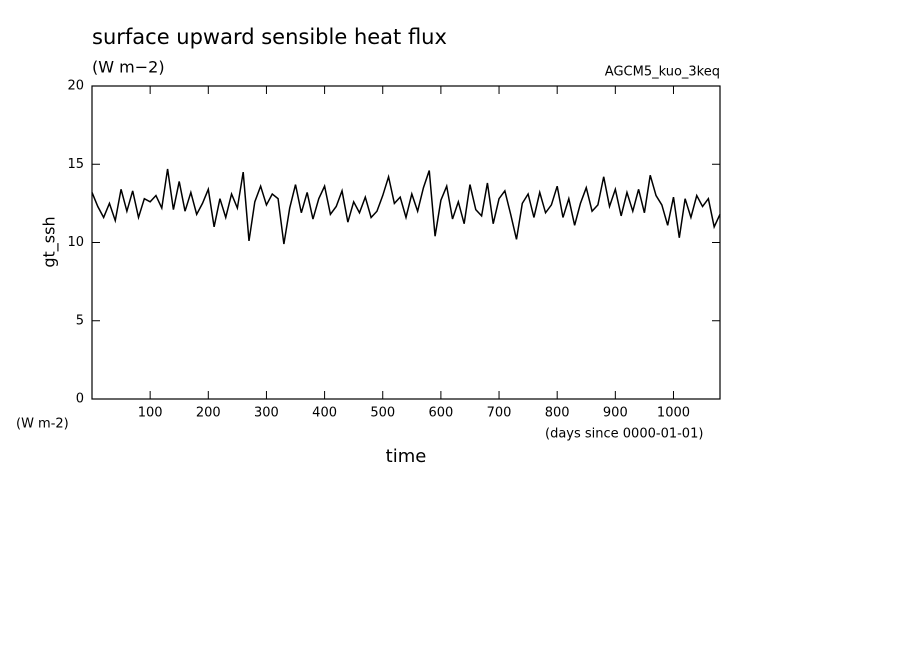 This screenshot has width=904, height=654. Describe the element at coordinates (499, 413) in the screenshot. I see `x-tick-label: 700` at that location.